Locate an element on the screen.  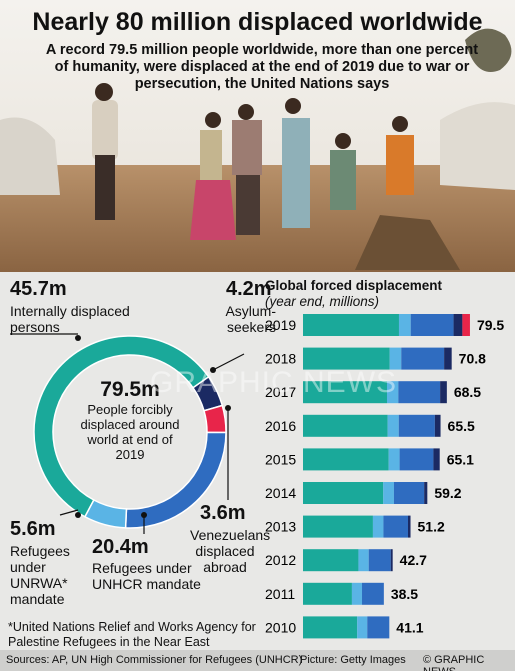
bar-total: 51.2 is located at coordinates (431, 527).